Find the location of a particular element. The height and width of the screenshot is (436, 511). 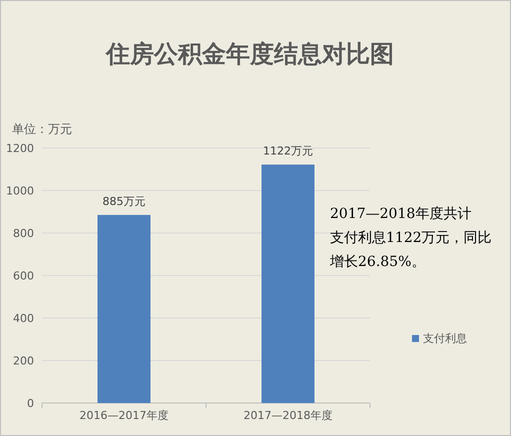

y-tick-label: 1000 is located at coordinates (20, 191).